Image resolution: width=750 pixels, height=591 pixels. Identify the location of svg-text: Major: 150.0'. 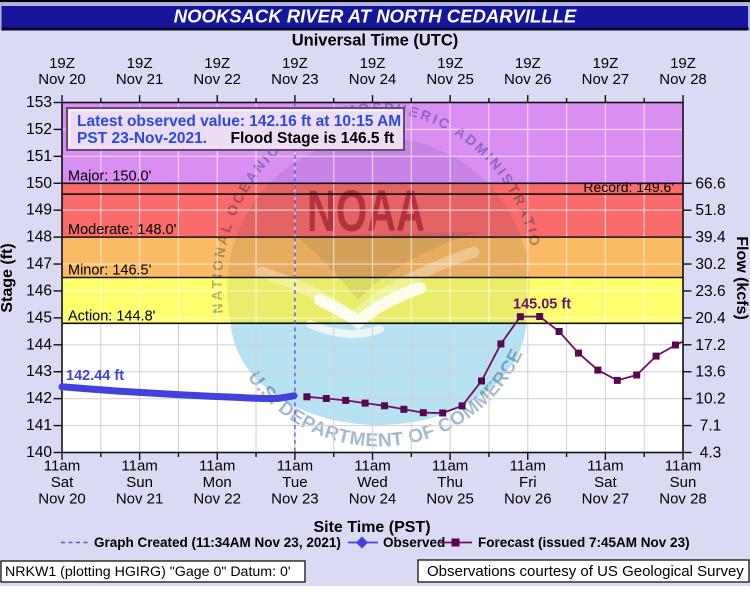
(110, 176).